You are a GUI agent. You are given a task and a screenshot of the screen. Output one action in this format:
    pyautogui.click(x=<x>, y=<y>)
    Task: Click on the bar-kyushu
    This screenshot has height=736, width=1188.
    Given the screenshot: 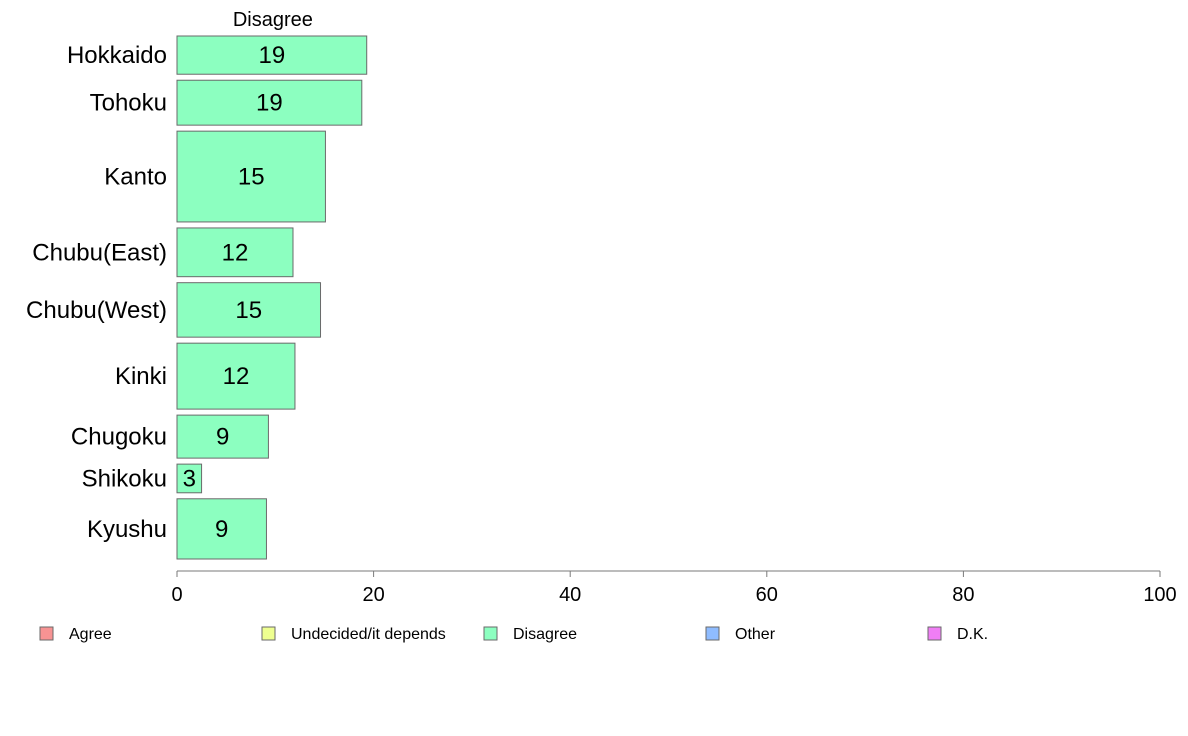 What is the action you would take?
    pyautogui.click(x=221, y=529)
    